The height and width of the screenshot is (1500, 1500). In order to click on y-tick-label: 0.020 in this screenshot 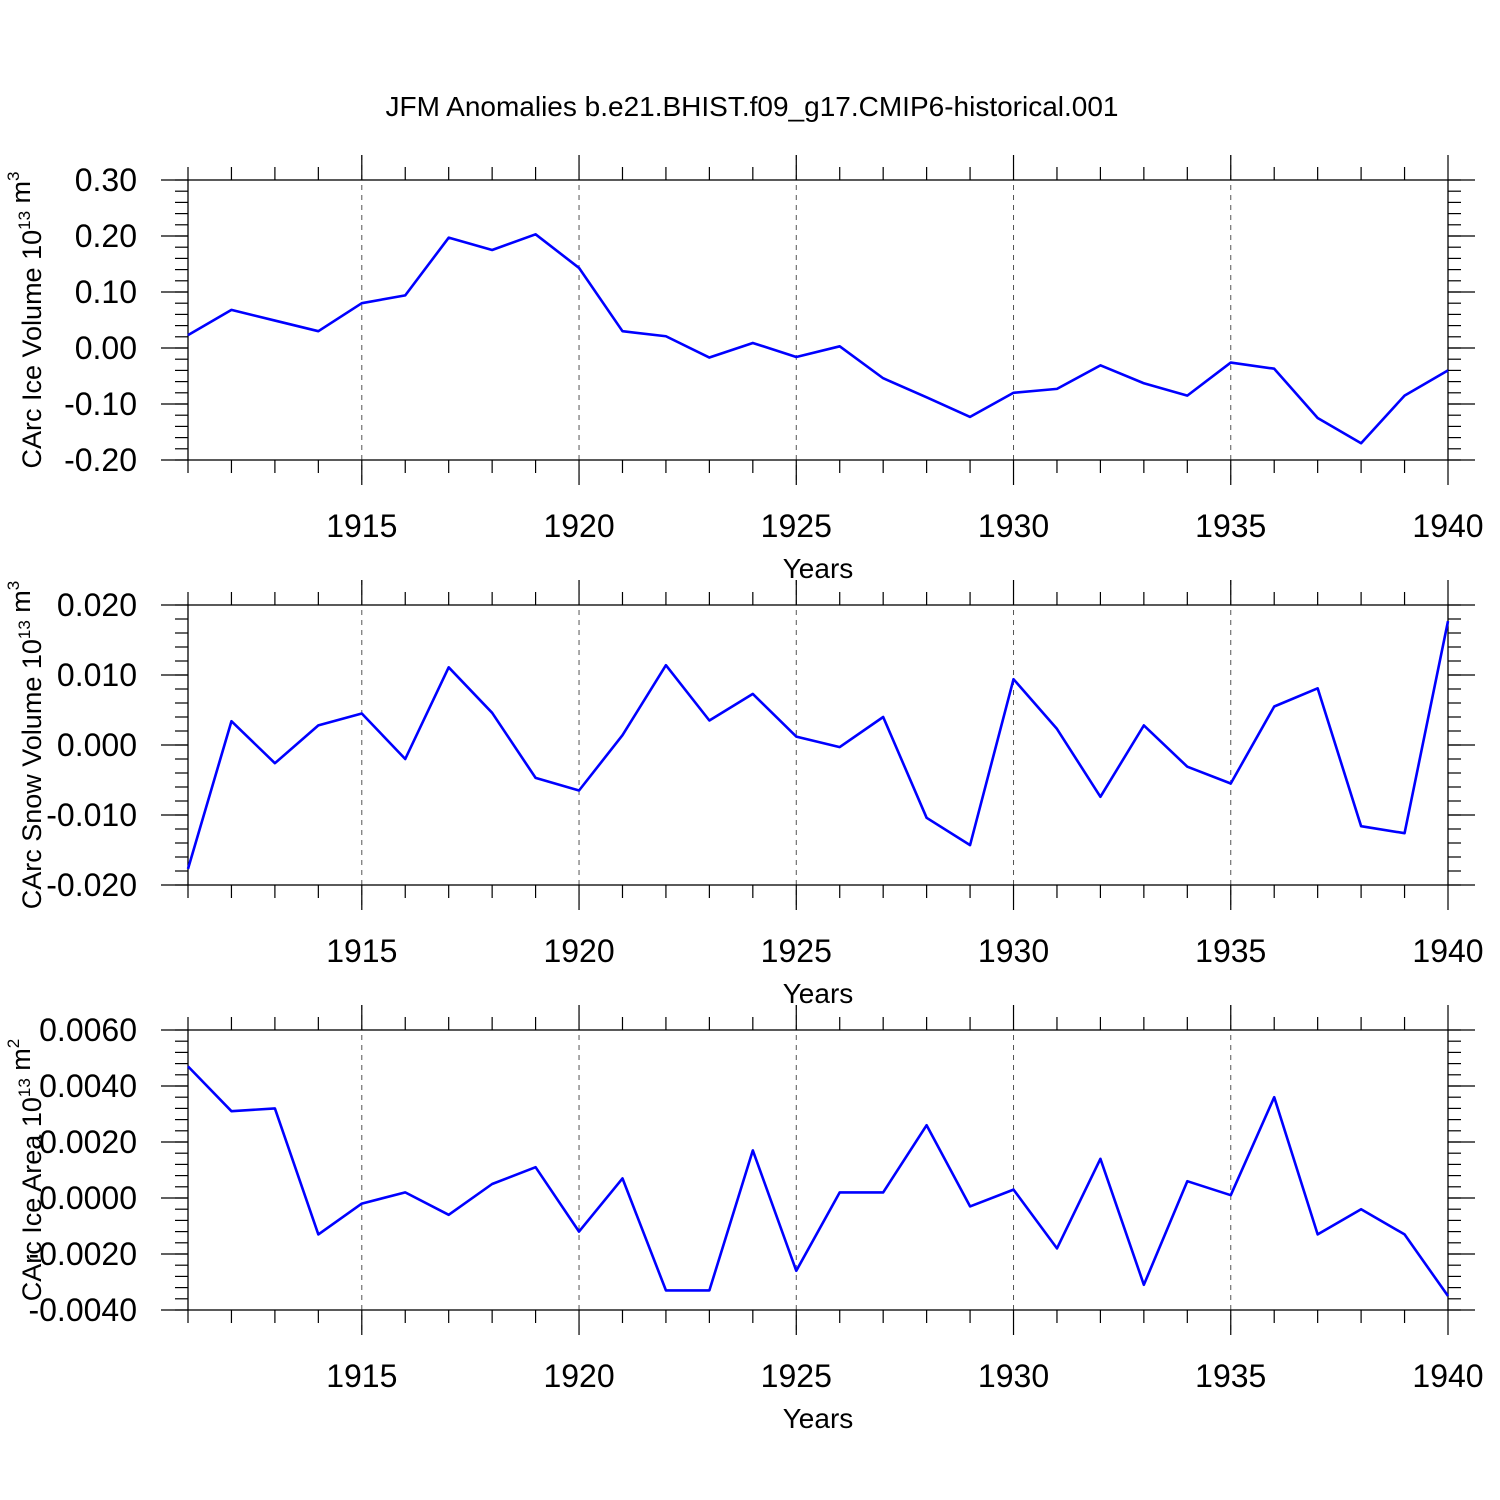, I will do `click(97, 605)`.